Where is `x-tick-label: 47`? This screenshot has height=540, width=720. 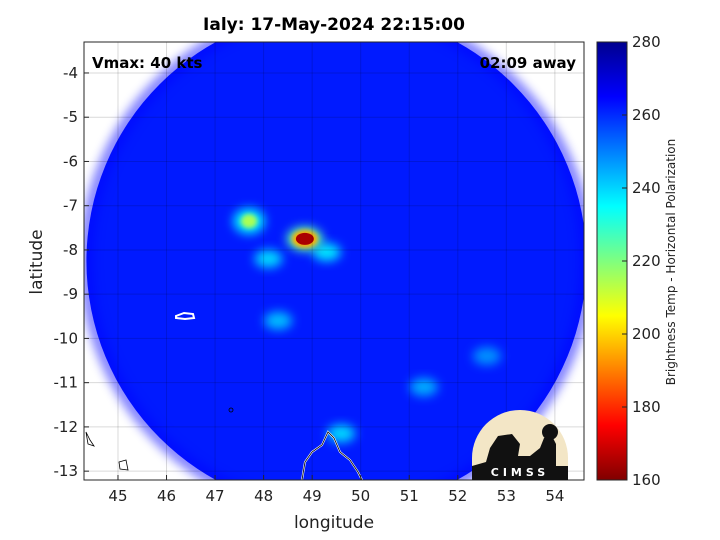 x-tick-label: 47 is located at coordinates (215, 496).